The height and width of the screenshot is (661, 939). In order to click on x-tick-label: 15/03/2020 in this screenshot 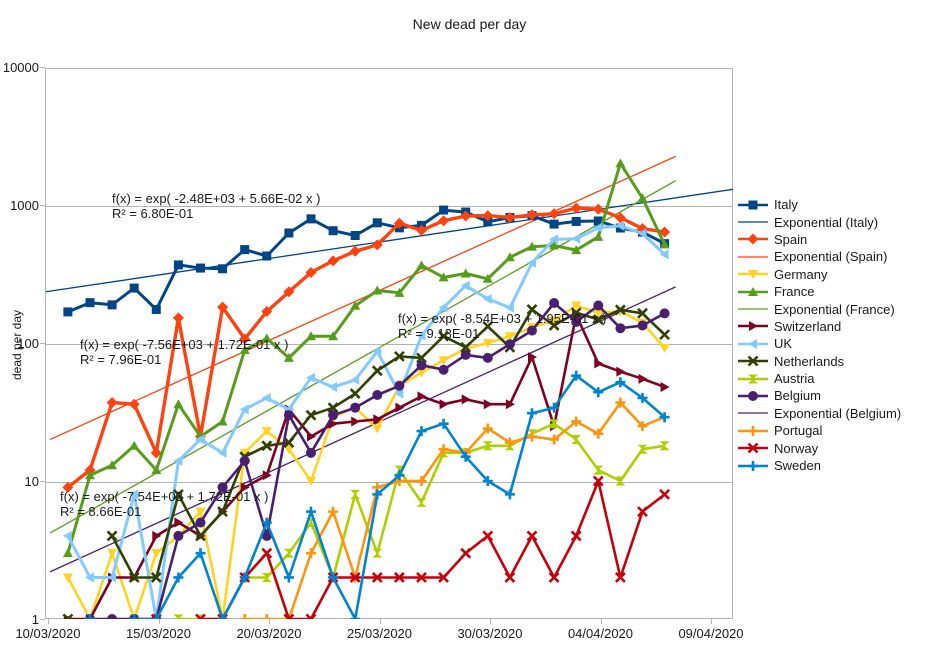, I will do `click(158, 633)`.